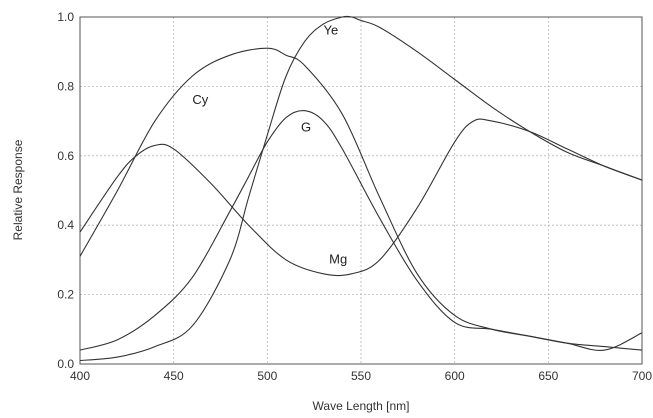  Describe the element at coordinates (306, 127) in the screenshot. I see `series-label-g: G` at that location.